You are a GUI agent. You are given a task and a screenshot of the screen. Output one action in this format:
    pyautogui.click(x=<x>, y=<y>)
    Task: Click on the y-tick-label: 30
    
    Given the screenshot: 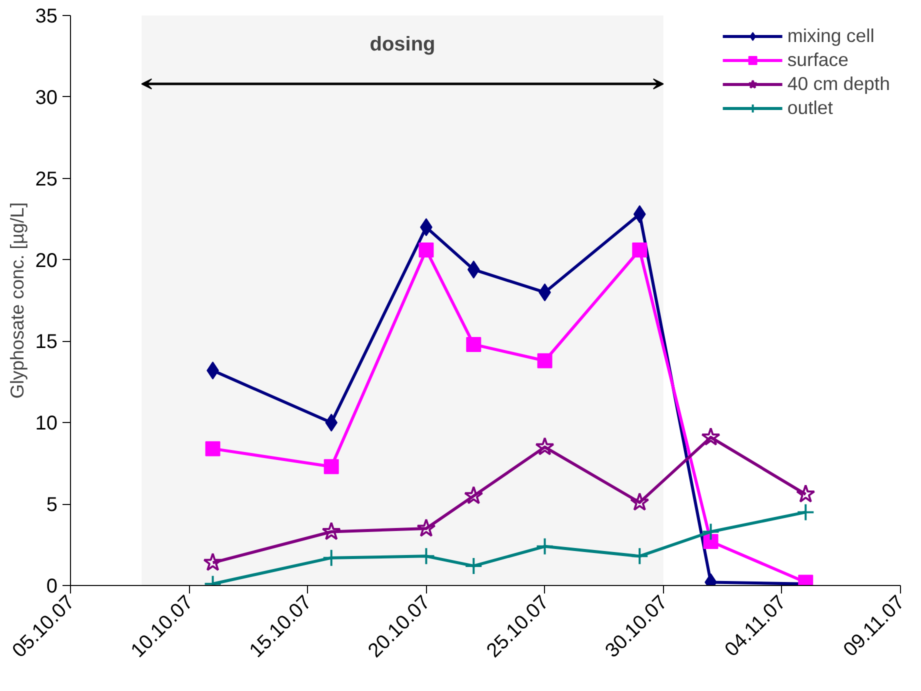 What is the action you would take?
    pyautogui.click(x=46, y=97)
    